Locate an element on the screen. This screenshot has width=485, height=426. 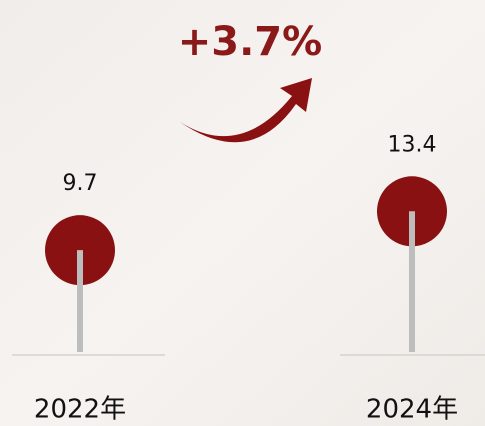
annotation: +3.7% is located at coordinates (250, 42).